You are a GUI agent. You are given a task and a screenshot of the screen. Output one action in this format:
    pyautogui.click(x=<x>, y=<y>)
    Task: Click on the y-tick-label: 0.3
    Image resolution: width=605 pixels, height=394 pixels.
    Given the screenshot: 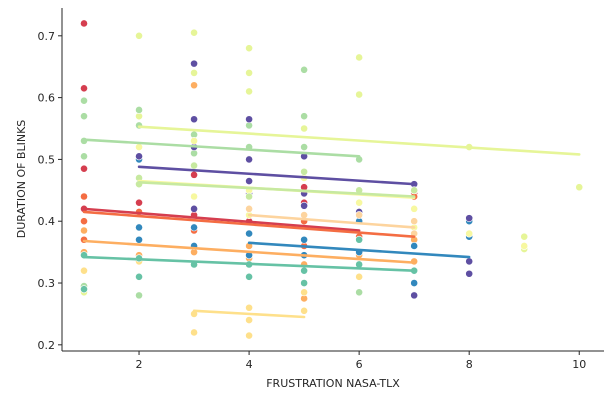 What is the action you would take?
    pyautogui.click(x=47, y=283)
    